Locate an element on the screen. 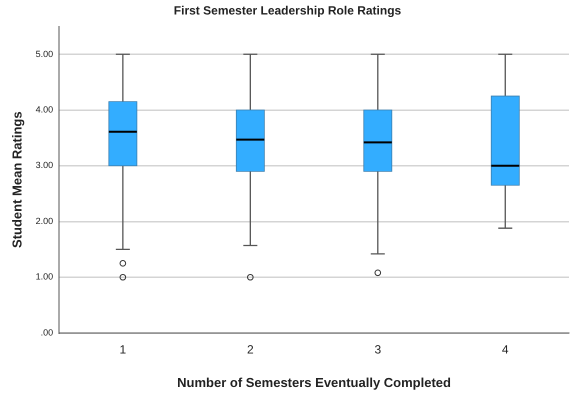 Image resolution: width=571 pixels, height=401 pixels. x-axis-title: Number of Semesters Eventually Completed is located at coordinates (314, 382).